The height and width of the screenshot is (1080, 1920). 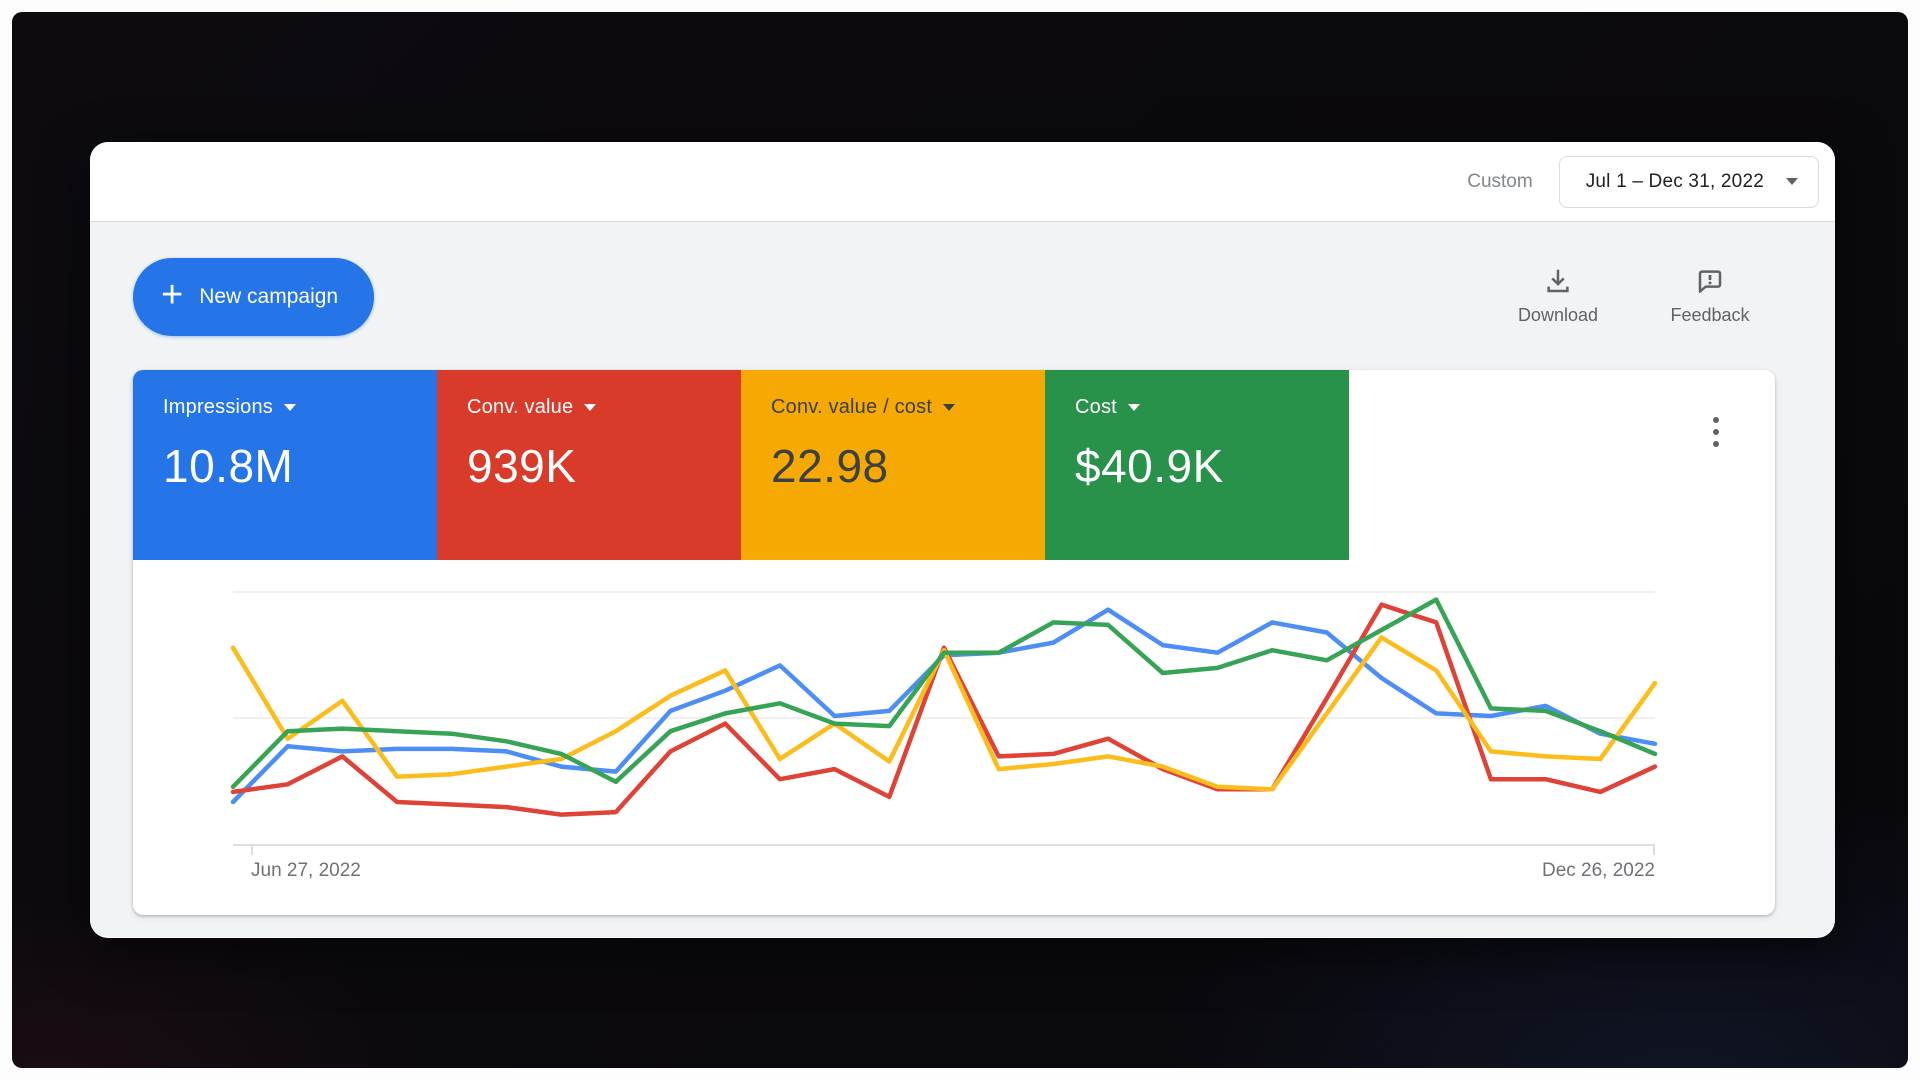 I want to click on download-label: Download, so click(x=1557, y=315).